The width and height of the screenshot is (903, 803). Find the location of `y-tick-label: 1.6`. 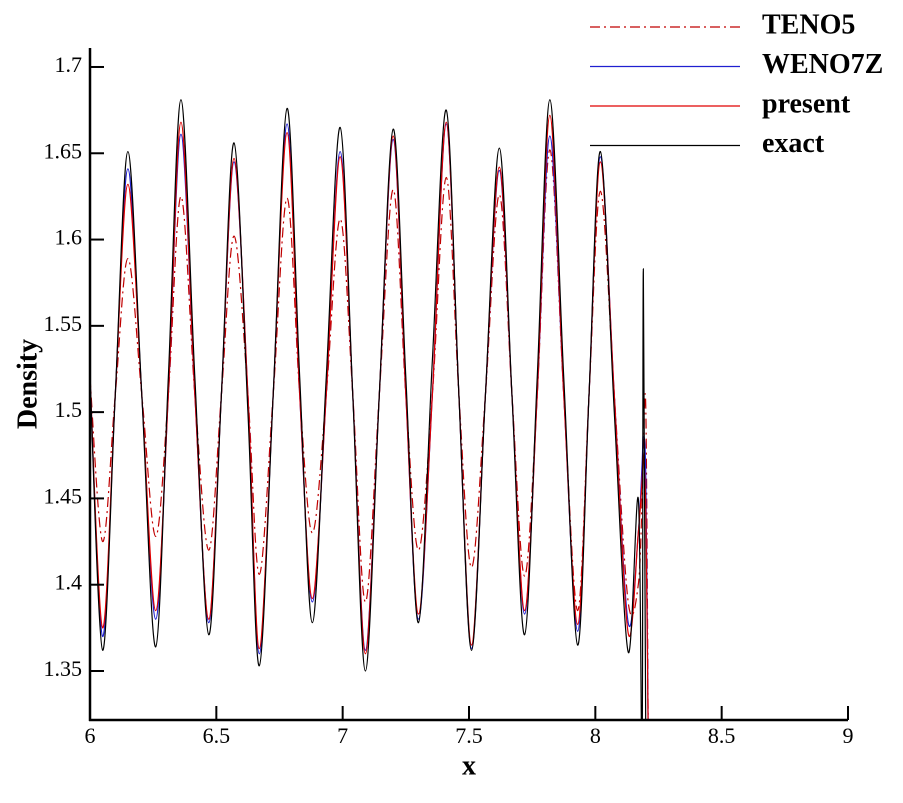

y-tick-label: 1.6 is located at coordinates (69, 237).